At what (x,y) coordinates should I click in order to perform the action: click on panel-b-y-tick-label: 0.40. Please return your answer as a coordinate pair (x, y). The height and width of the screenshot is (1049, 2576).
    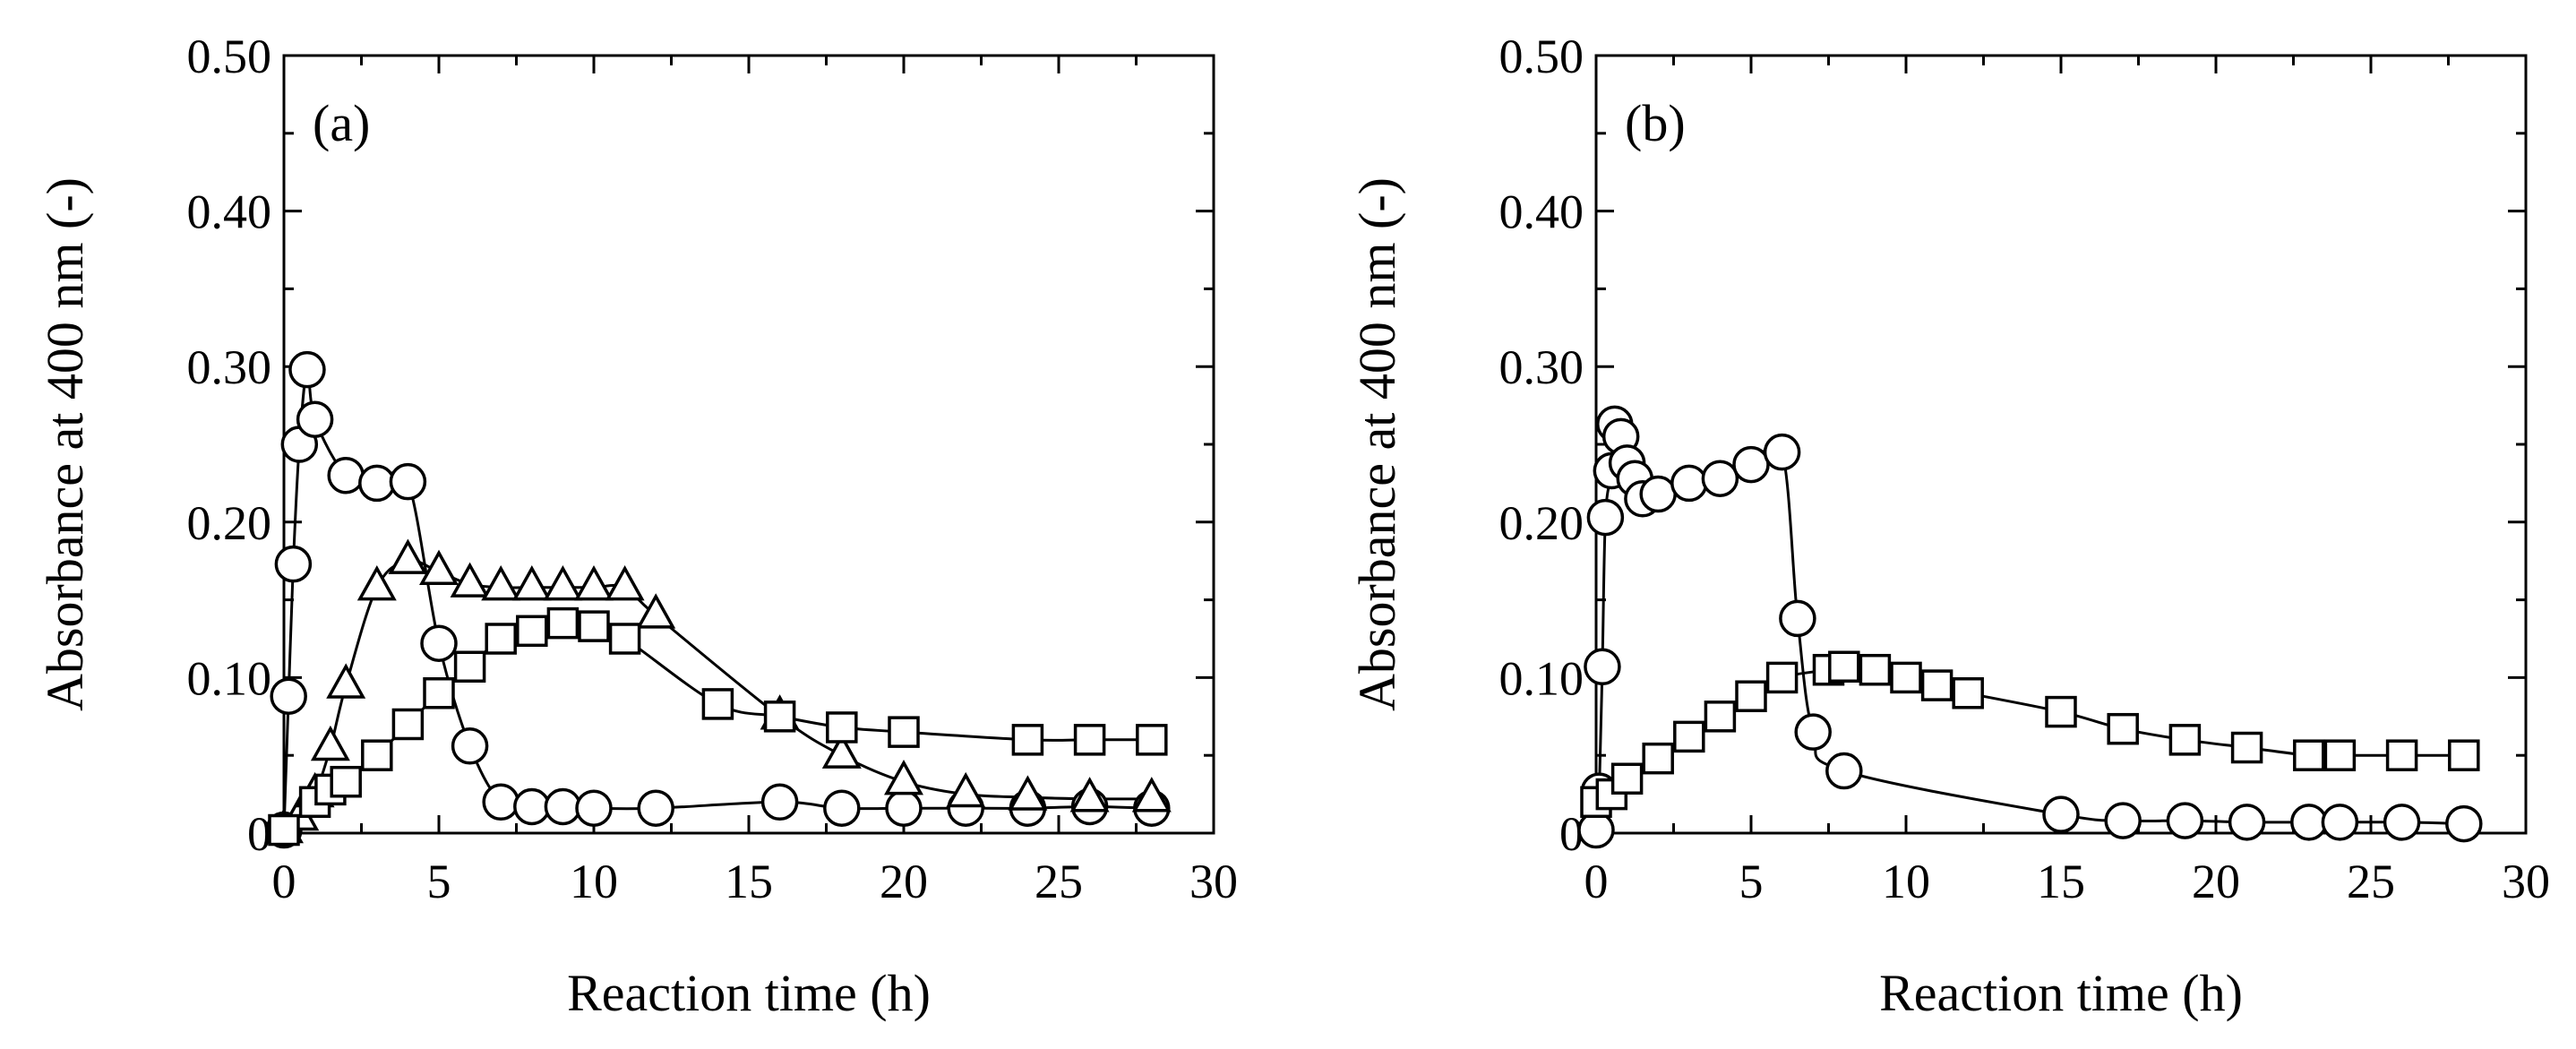
    Looking at the image, I should click on (1541, 212).